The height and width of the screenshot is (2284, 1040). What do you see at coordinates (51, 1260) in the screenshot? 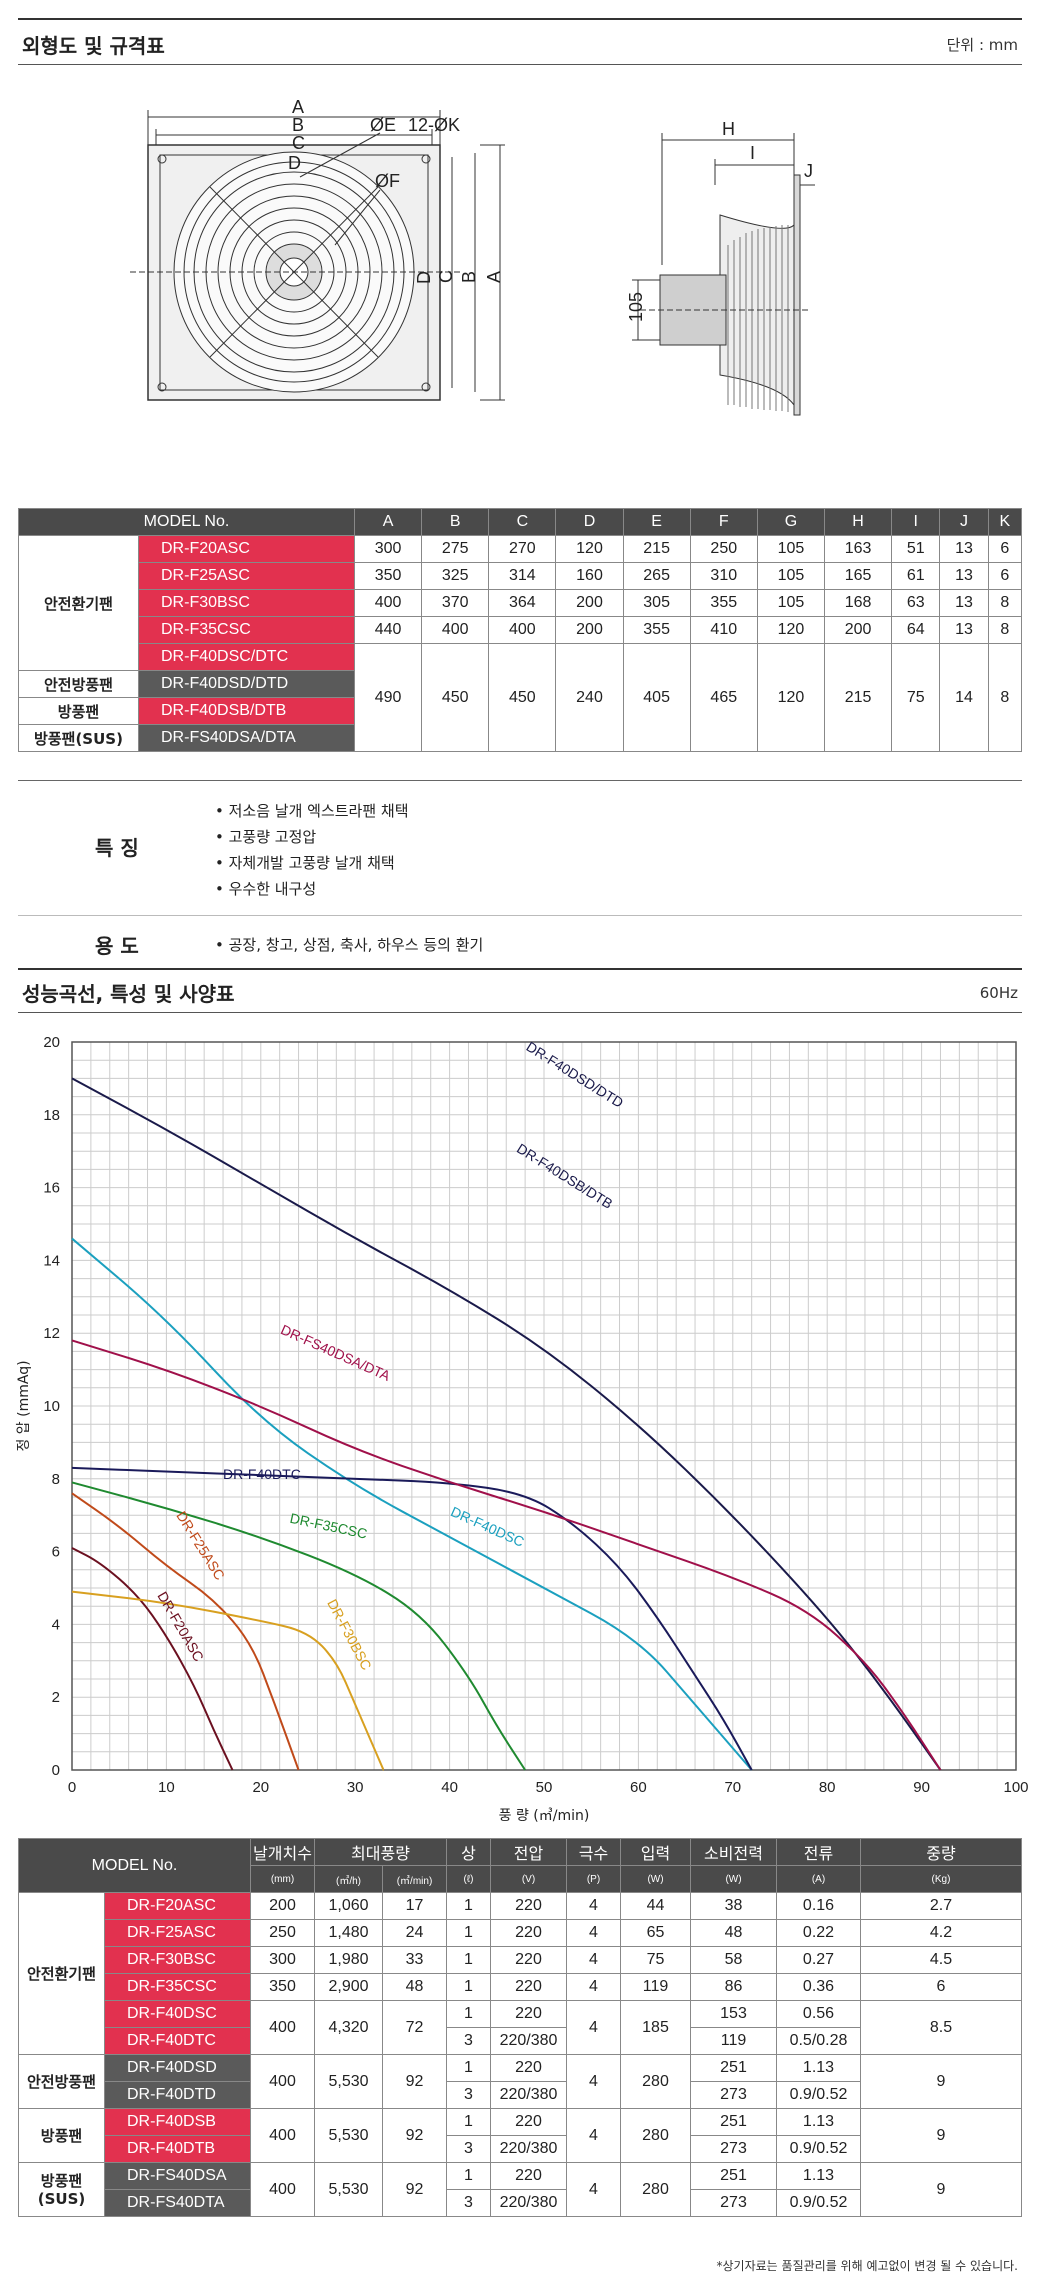
I see `y-tick-label: 14` at bounding box center [51, 1260].